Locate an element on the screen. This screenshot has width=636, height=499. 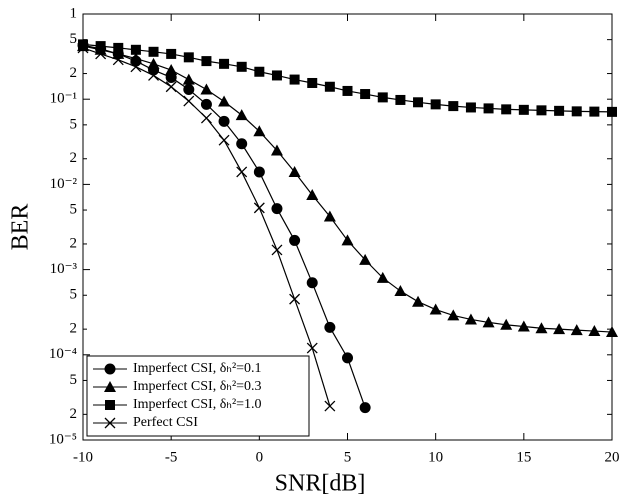
x-axis-label: SNR[dB] is located at coordinates (320, 484).